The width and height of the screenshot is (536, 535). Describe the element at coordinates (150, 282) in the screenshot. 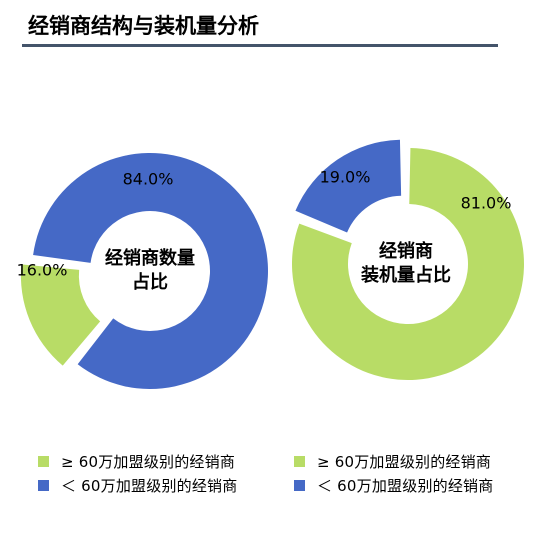

I see `donut-center-label-0-1: 占比` at that location.